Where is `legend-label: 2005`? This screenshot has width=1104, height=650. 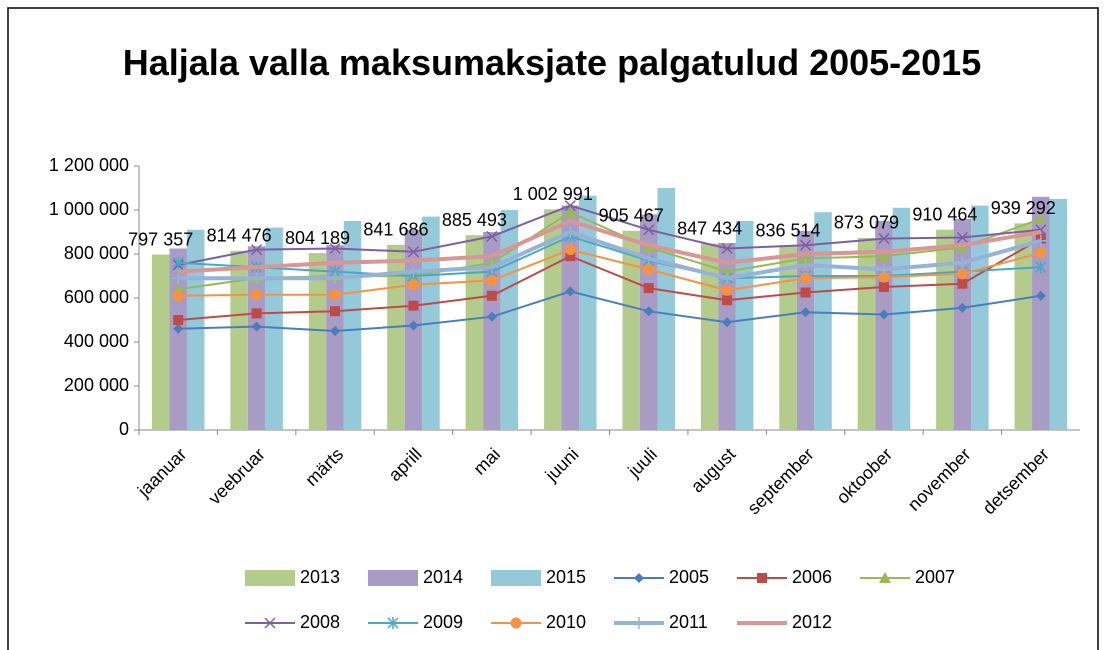 legend-label: 2005 is located at coordinates (689, 577).